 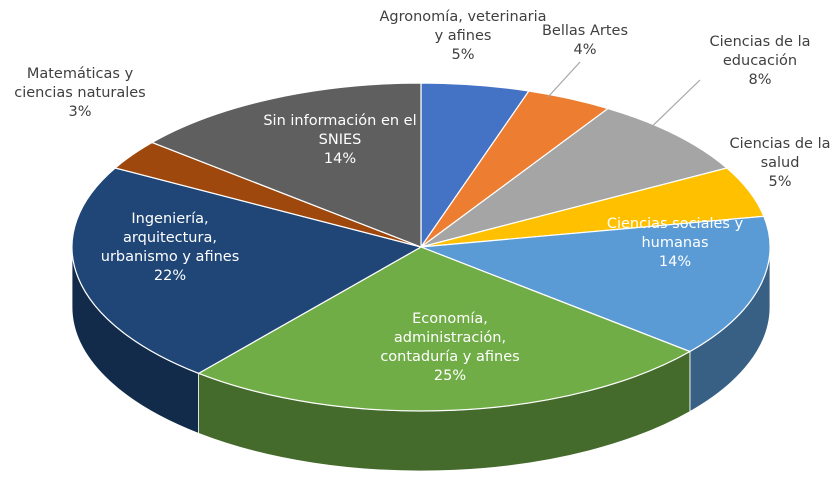 I want to click on slice-label: Ciencias de la salud 5%, so click(x=779, y=163).